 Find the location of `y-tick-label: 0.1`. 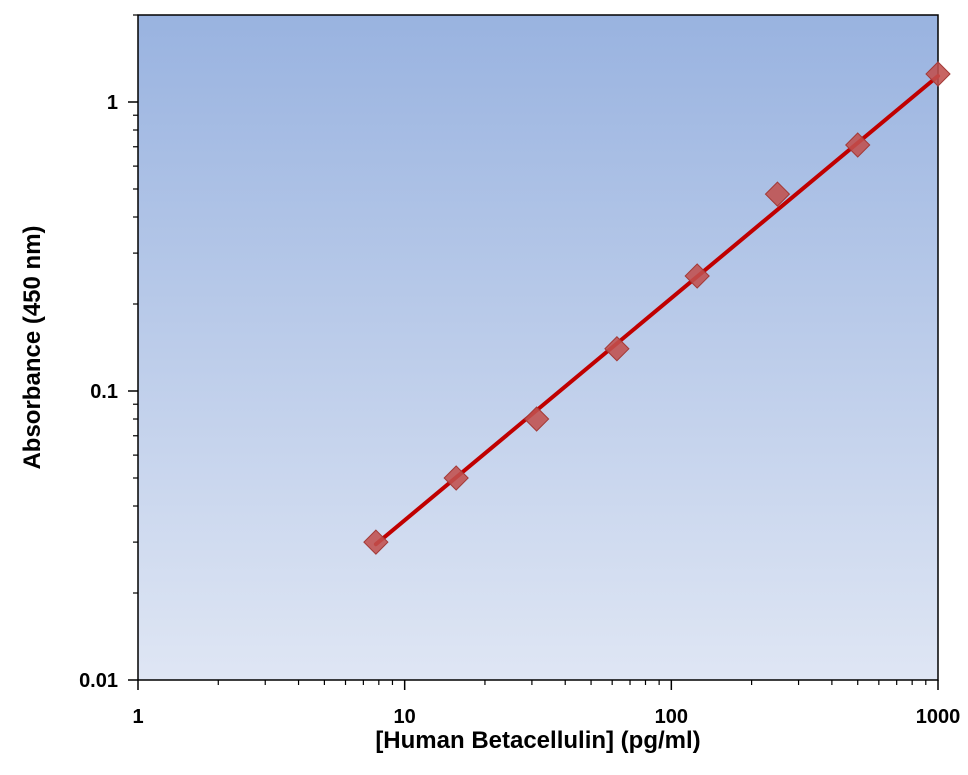

y-tick-label: 0.1 is located at coordinates (104, 392).